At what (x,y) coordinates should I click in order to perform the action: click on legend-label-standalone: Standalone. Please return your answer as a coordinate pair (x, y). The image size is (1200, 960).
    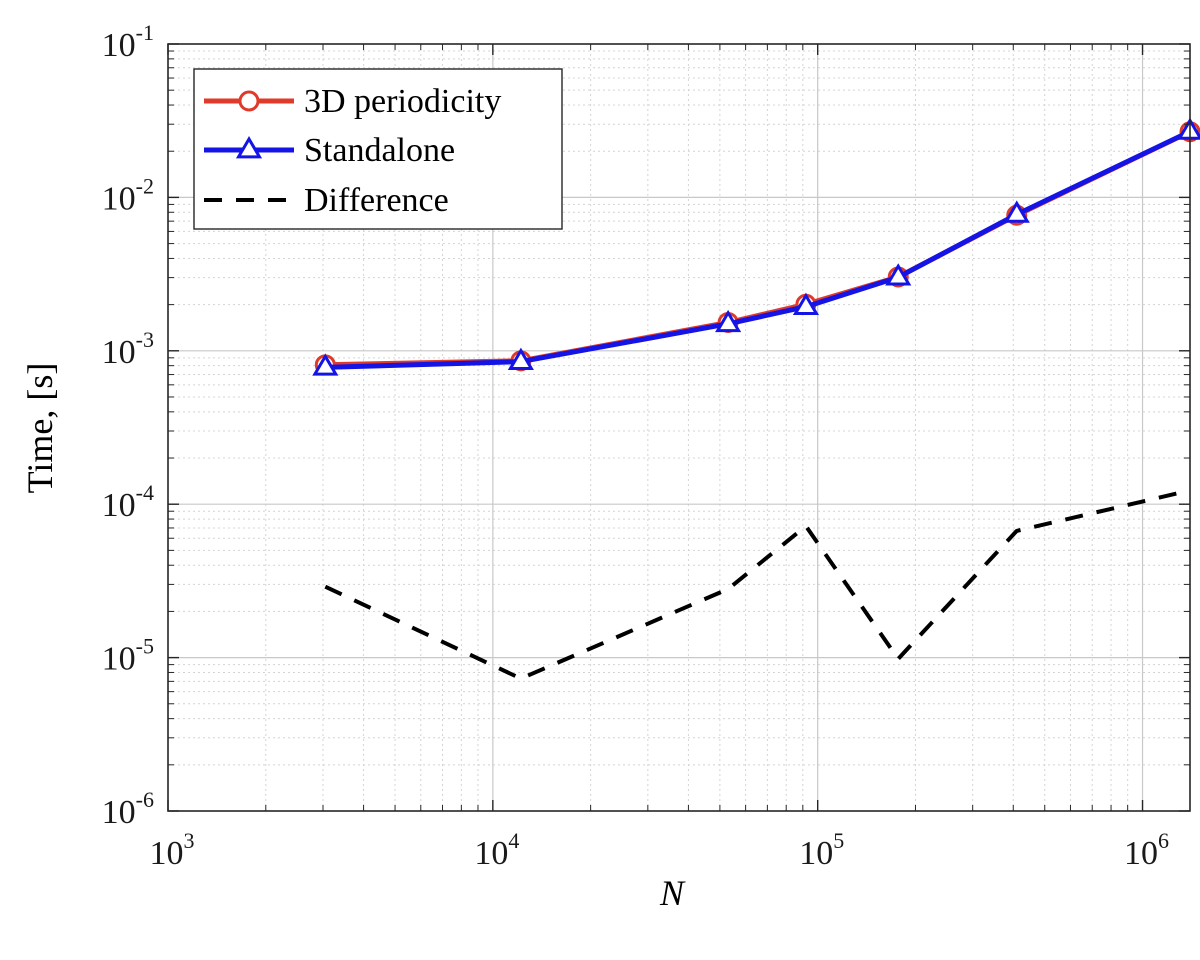
    Looking at the image, I should click on (379, 150).